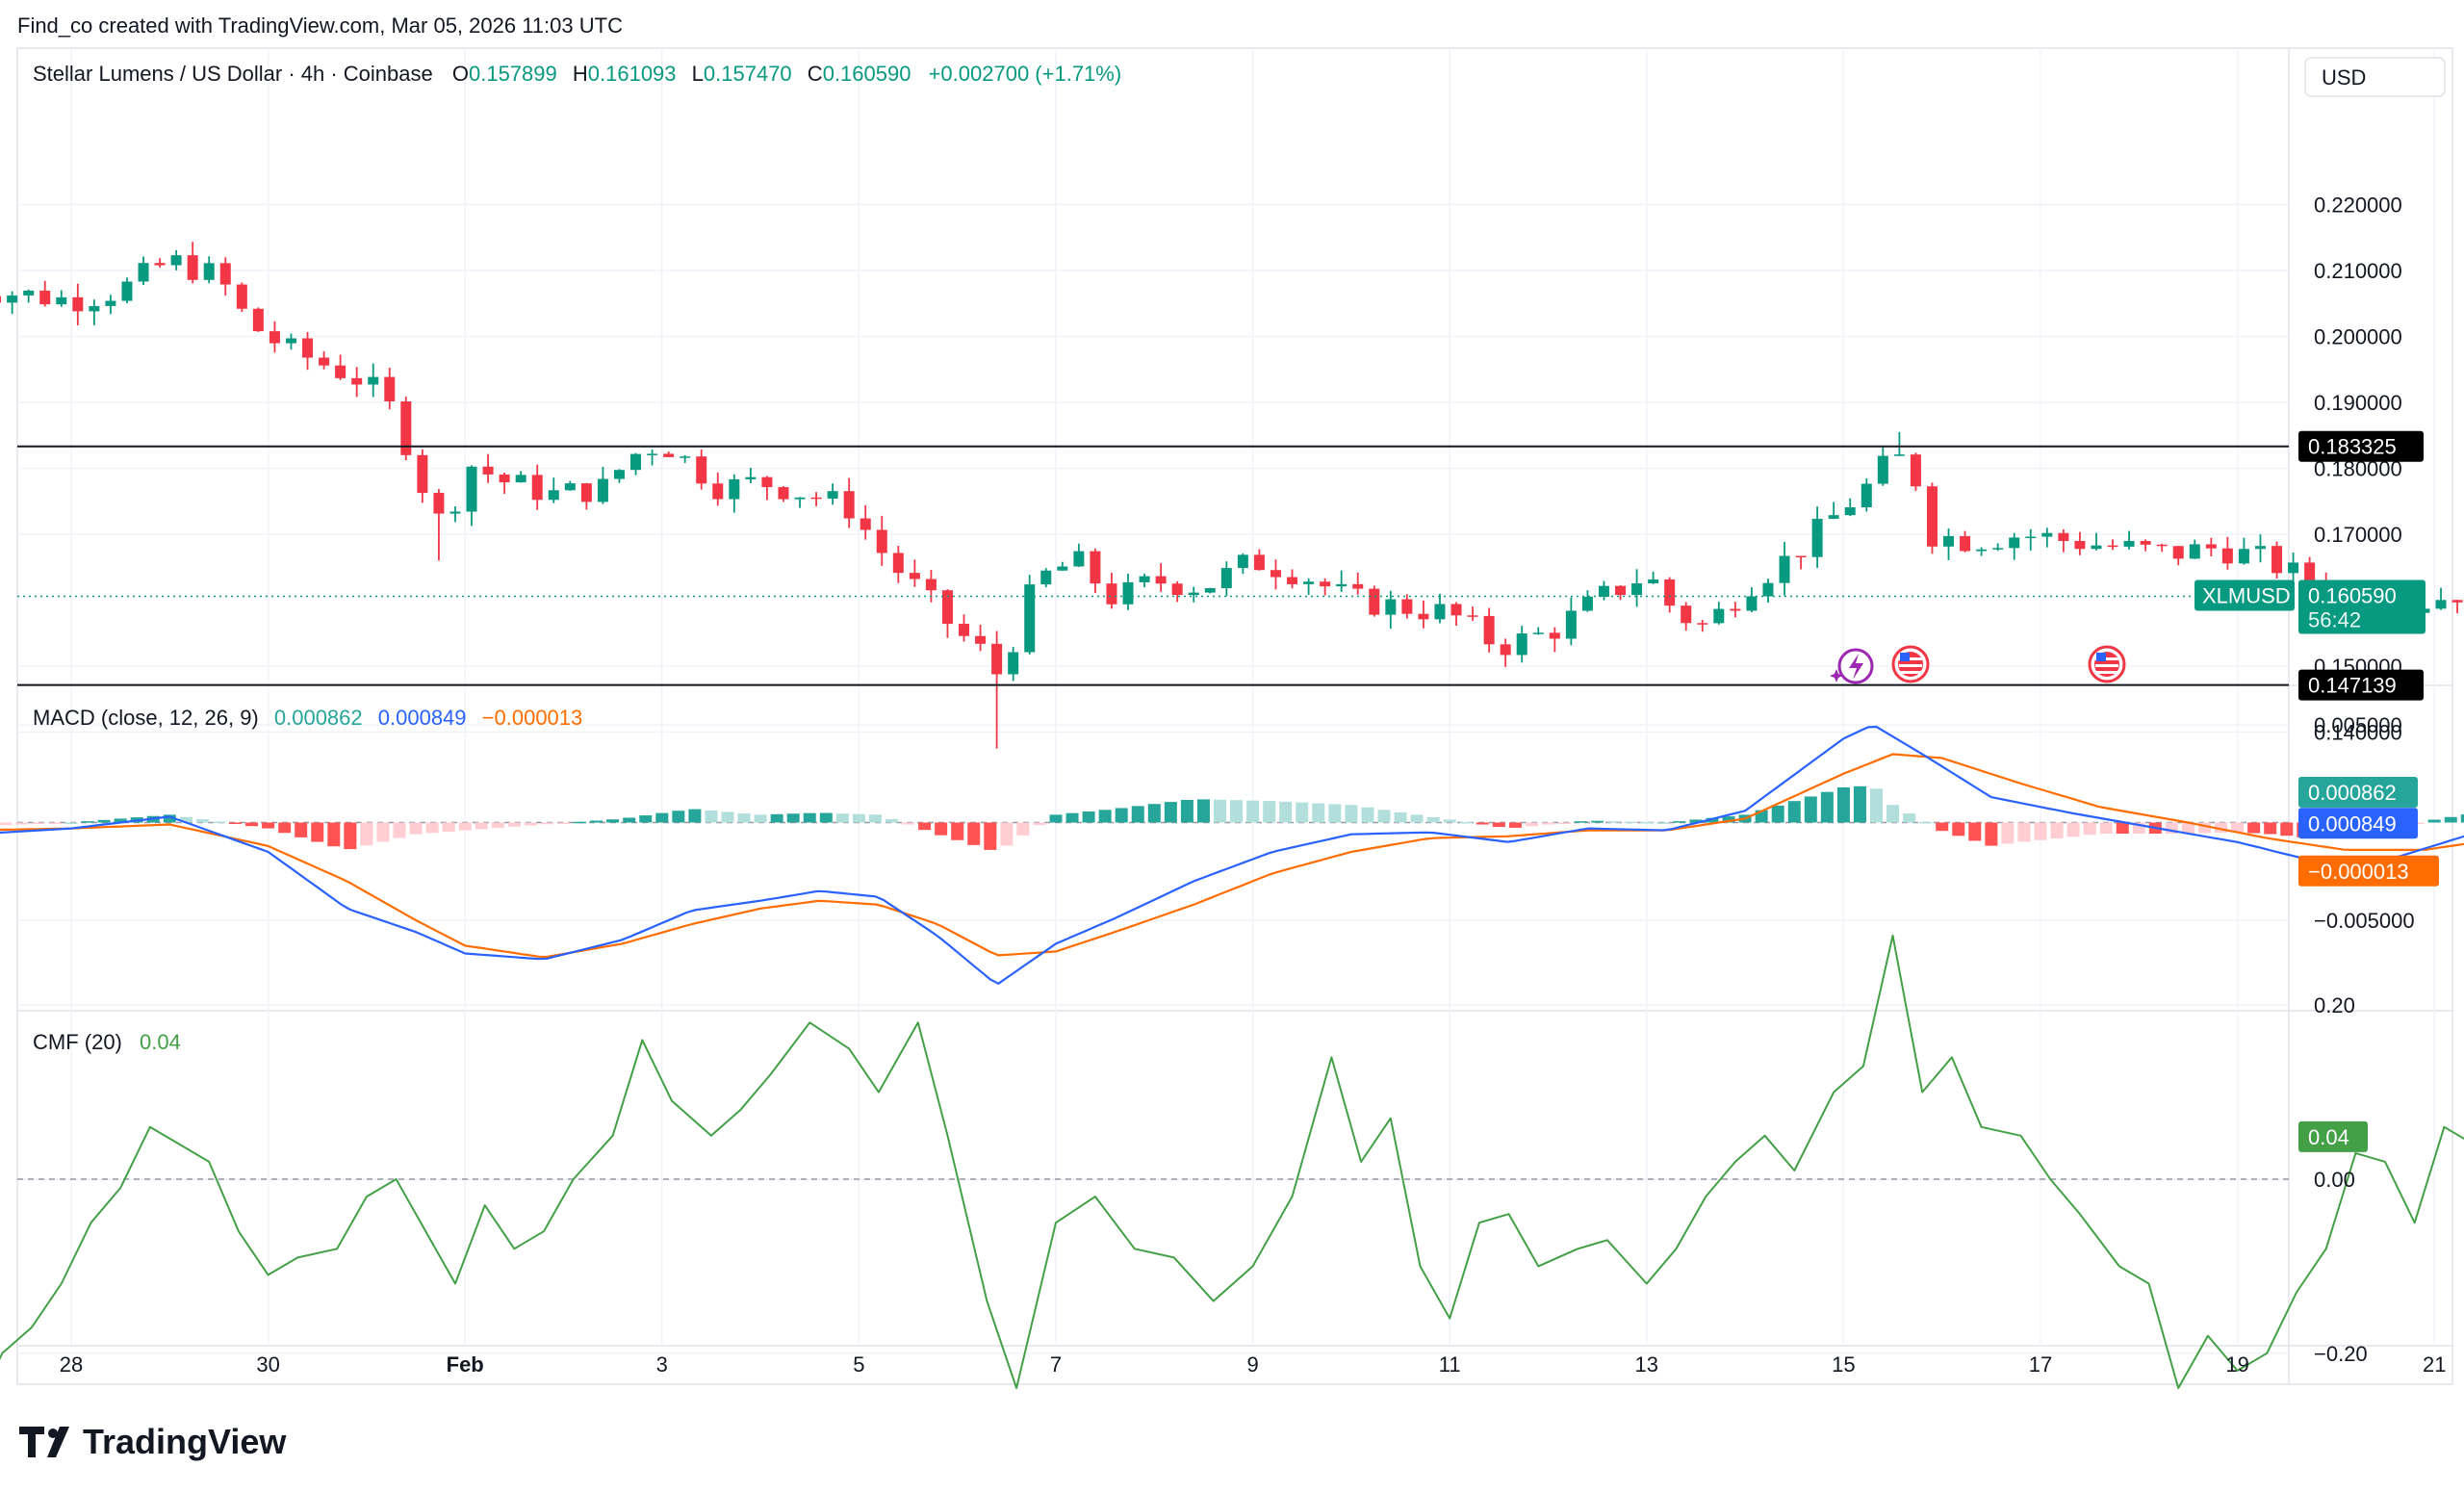 This screenshot has height=1493, width=2464. What do you see at coordinates (1056, 1364) in the screenshot?
I see `x-tick-label: 7` at bounding box center [1056, 1364].